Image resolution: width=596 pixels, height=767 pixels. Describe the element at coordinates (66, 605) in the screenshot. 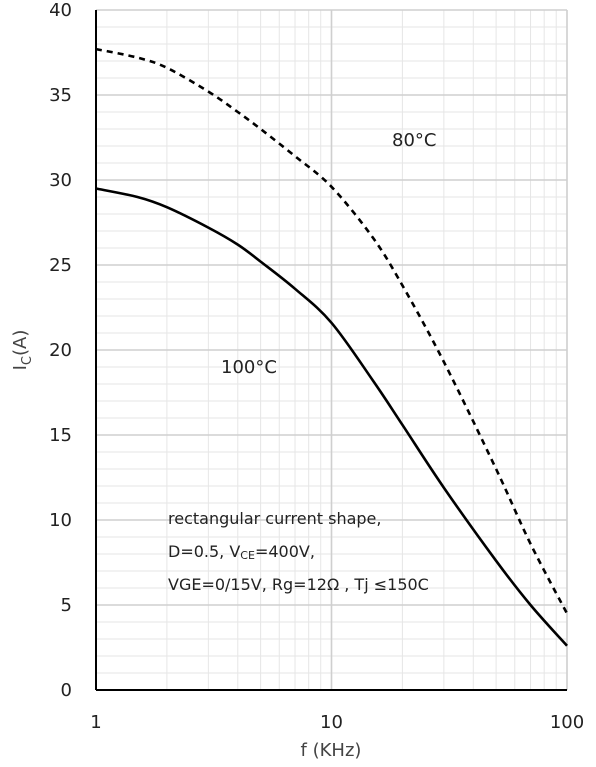

I see `y-tick-label: 5` at that location.